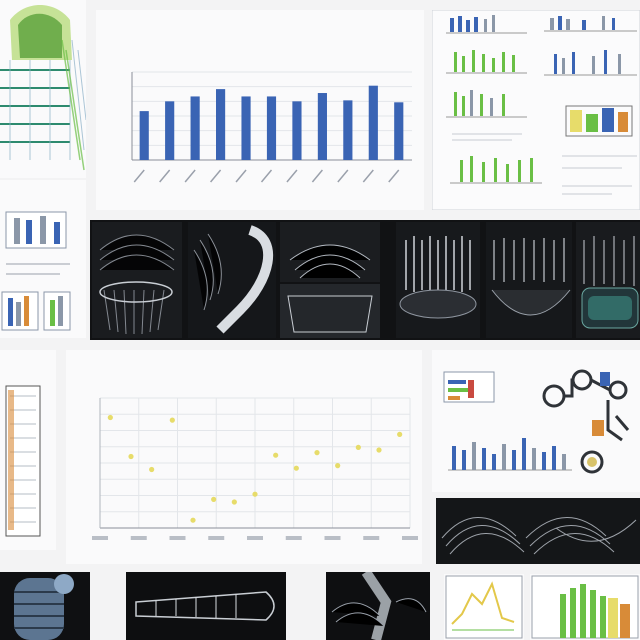 This screenshot has height=640, width=640. What do you see at coordinates (469, 387) in the screenshot?
I see `mini-chart-top-left` at bounding box center [469, 387].